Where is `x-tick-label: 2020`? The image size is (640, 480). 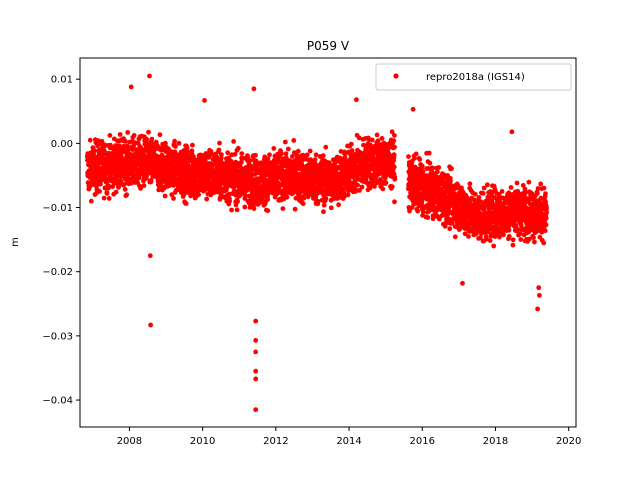 x-tick-label: 2020 is located at coordinates (568, 441).